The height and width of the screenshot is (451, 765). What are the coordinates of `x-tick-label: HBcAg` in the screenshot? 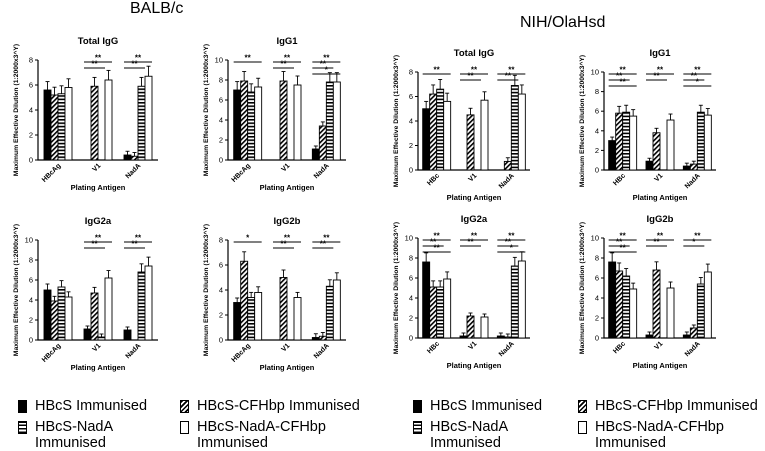 It's located at (241, 352).